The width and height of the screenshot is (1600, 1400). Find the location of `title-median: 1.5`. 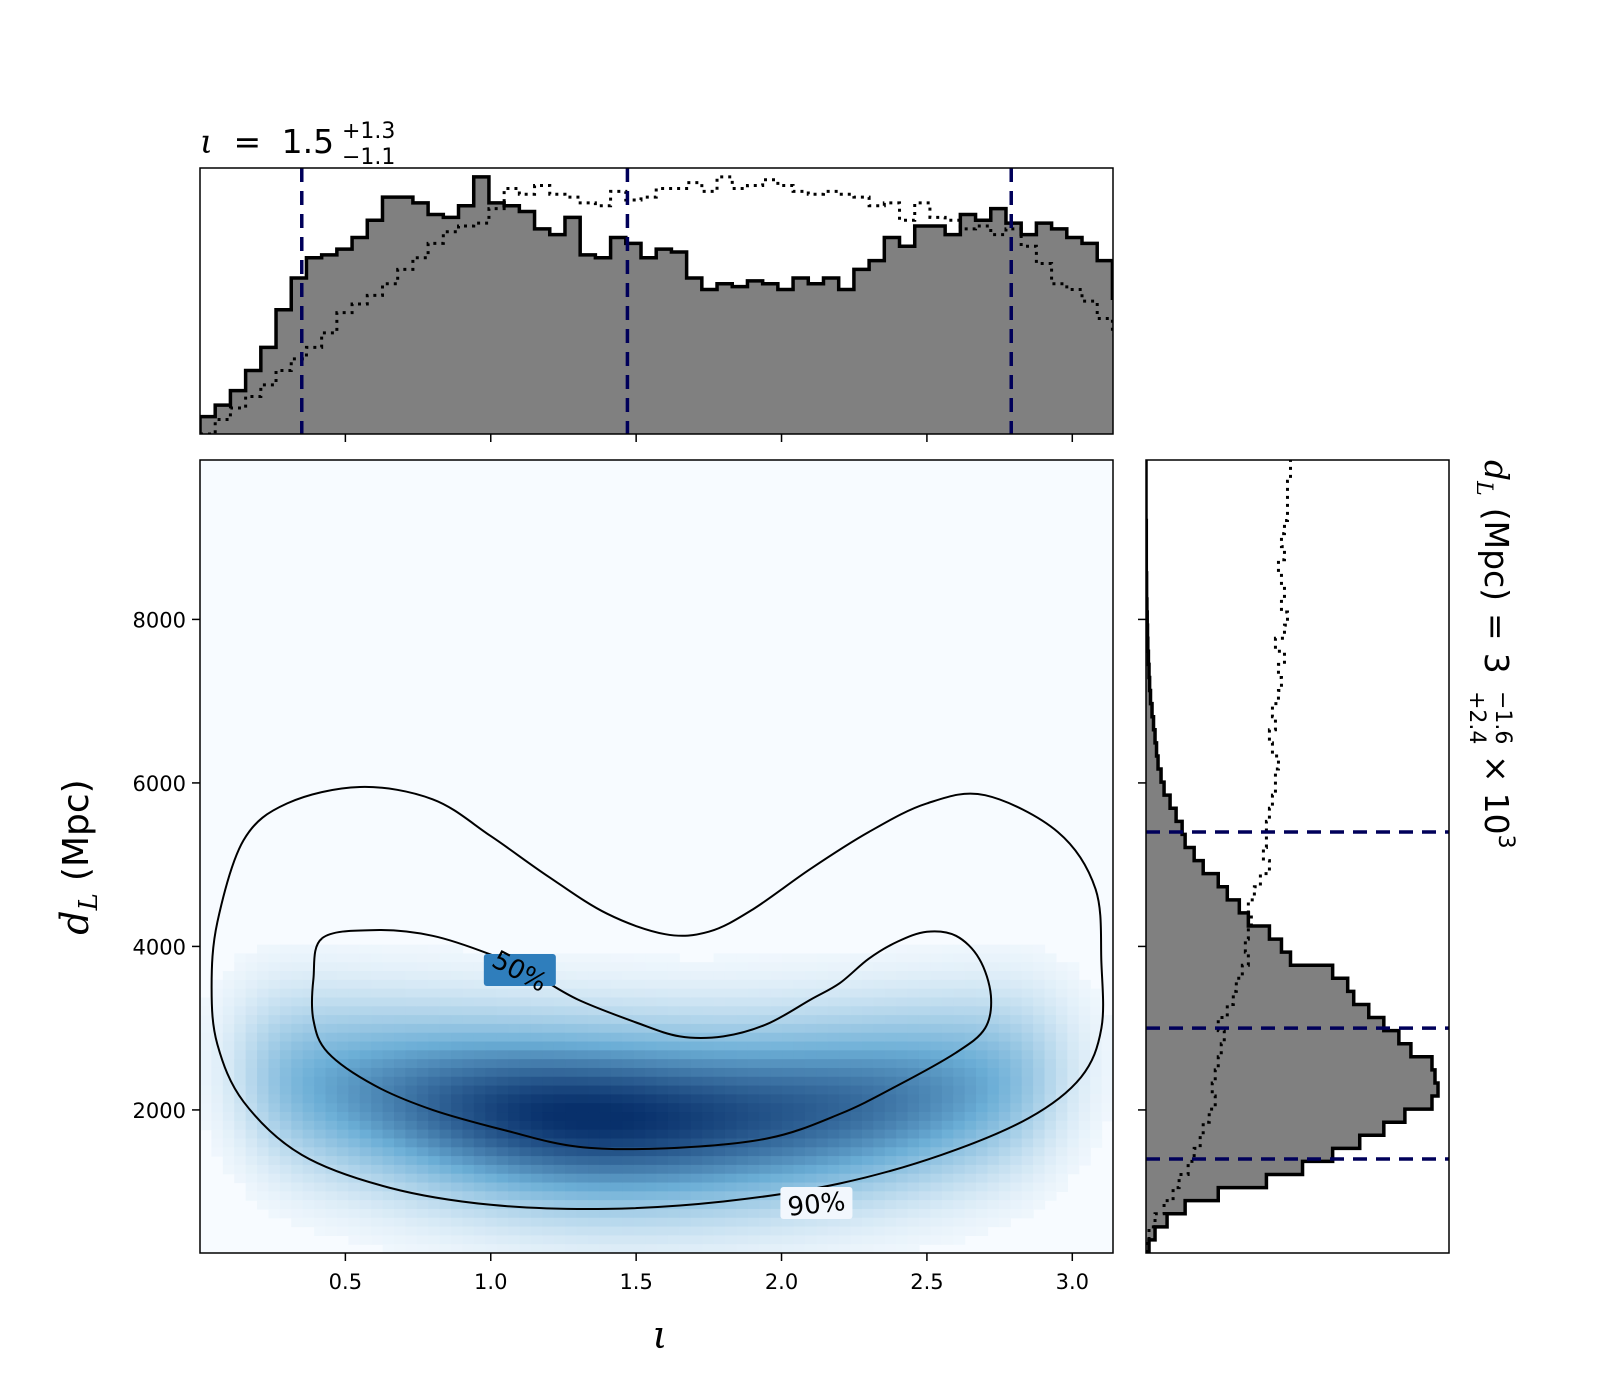

title-median: 1.5 is located at coordinates (308, 141).